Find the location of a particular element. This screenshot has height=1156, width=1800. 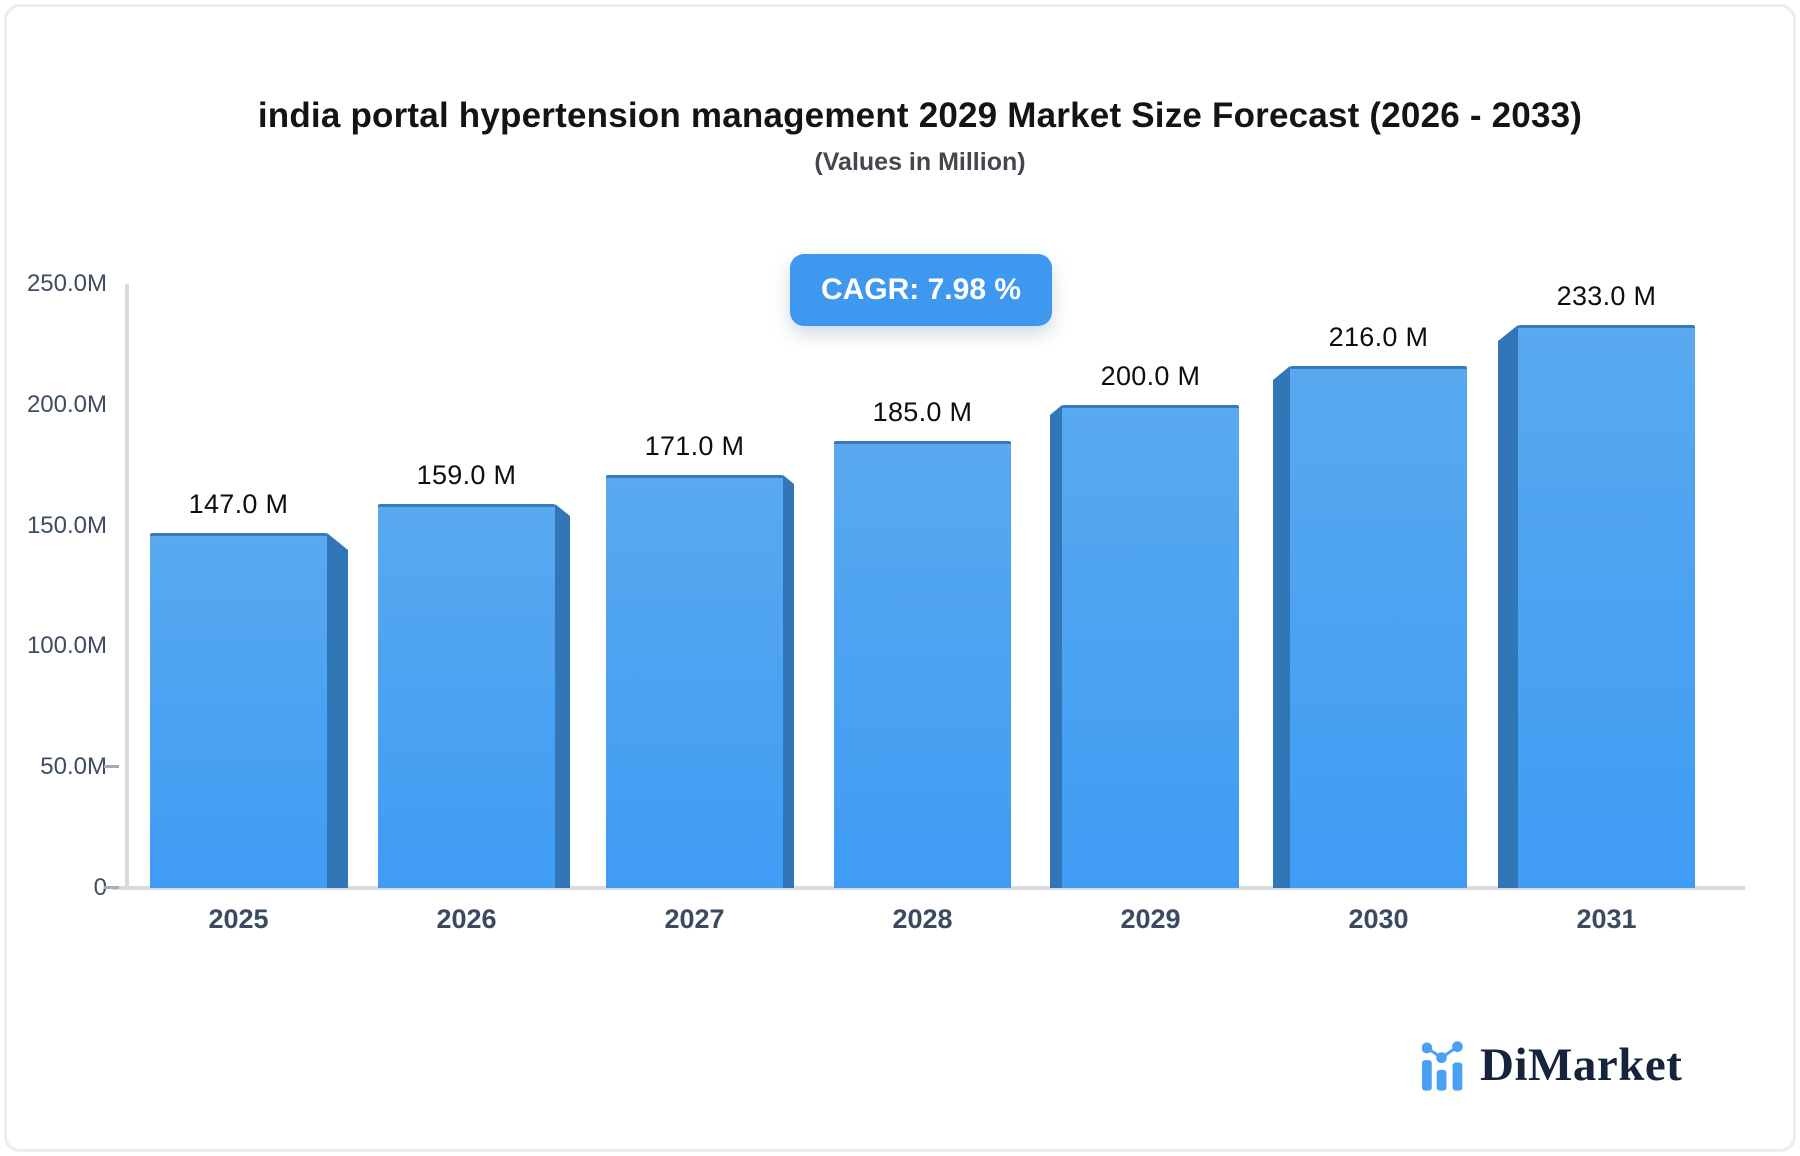

y-axis-label: 50.0M is located at coordinates (73, 767).